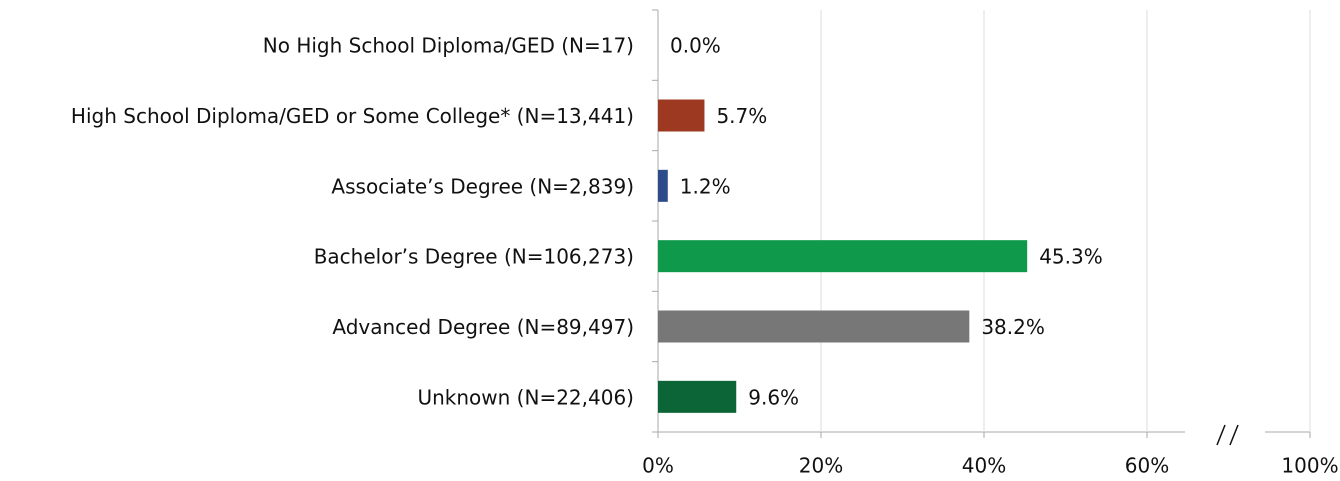 The image size is (1340, 481). I want to click on y-tick-label: No High School Diploma/GED (N=17), so click(448, 46).